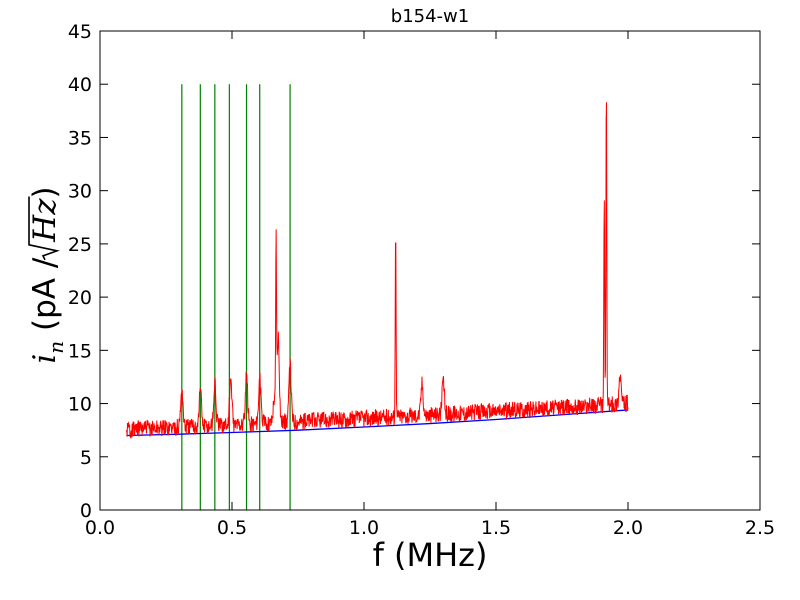  I want to click on x-axis-label: f (MHz), so click(430, 555).